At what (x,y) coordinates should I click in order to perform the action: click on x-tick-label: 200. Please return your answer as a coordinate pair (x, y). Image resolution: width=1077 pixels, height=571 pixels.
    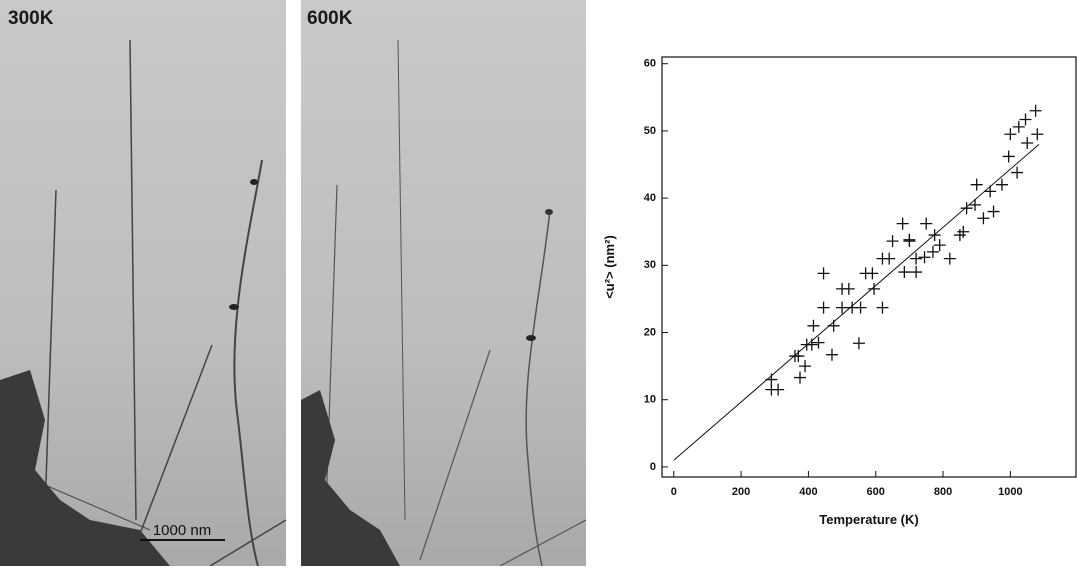
    Looking at the image, I should click on (741, 492).